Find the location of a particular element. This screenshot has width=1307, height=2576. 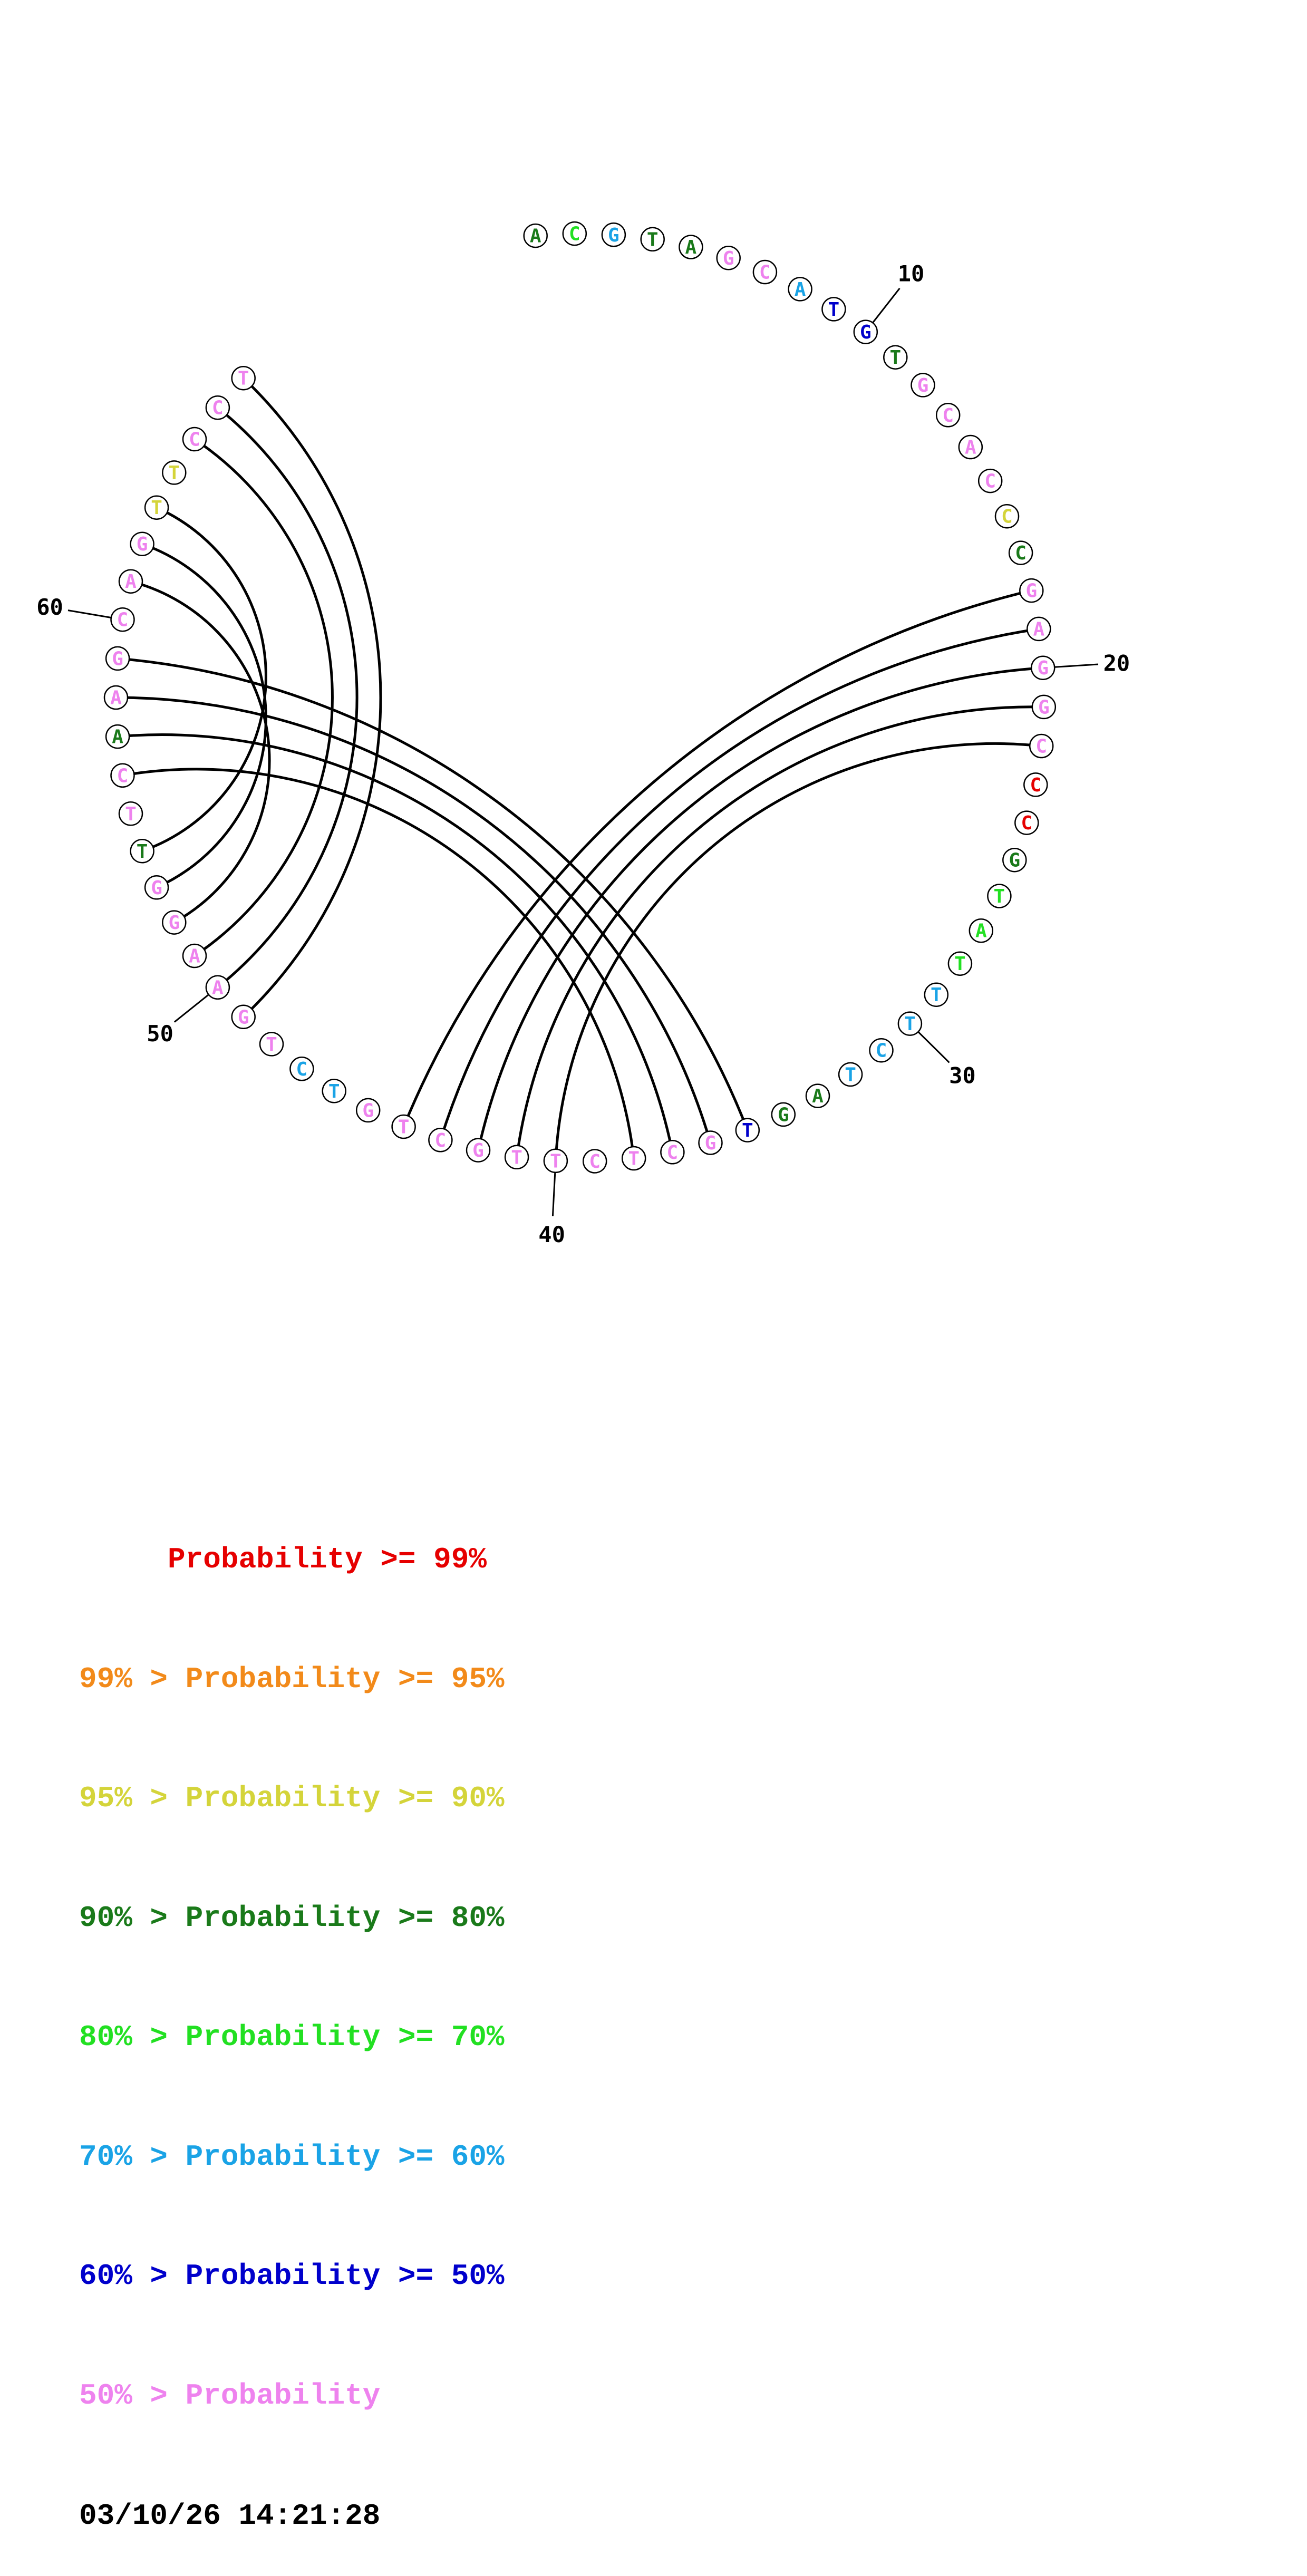

nucleotide-23: C is located at coordinates (1035, 784).